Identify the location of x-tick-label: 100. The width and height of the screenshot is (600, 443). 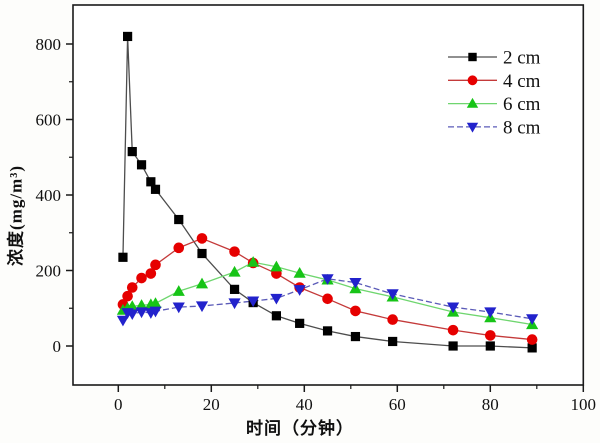
(584, 404).